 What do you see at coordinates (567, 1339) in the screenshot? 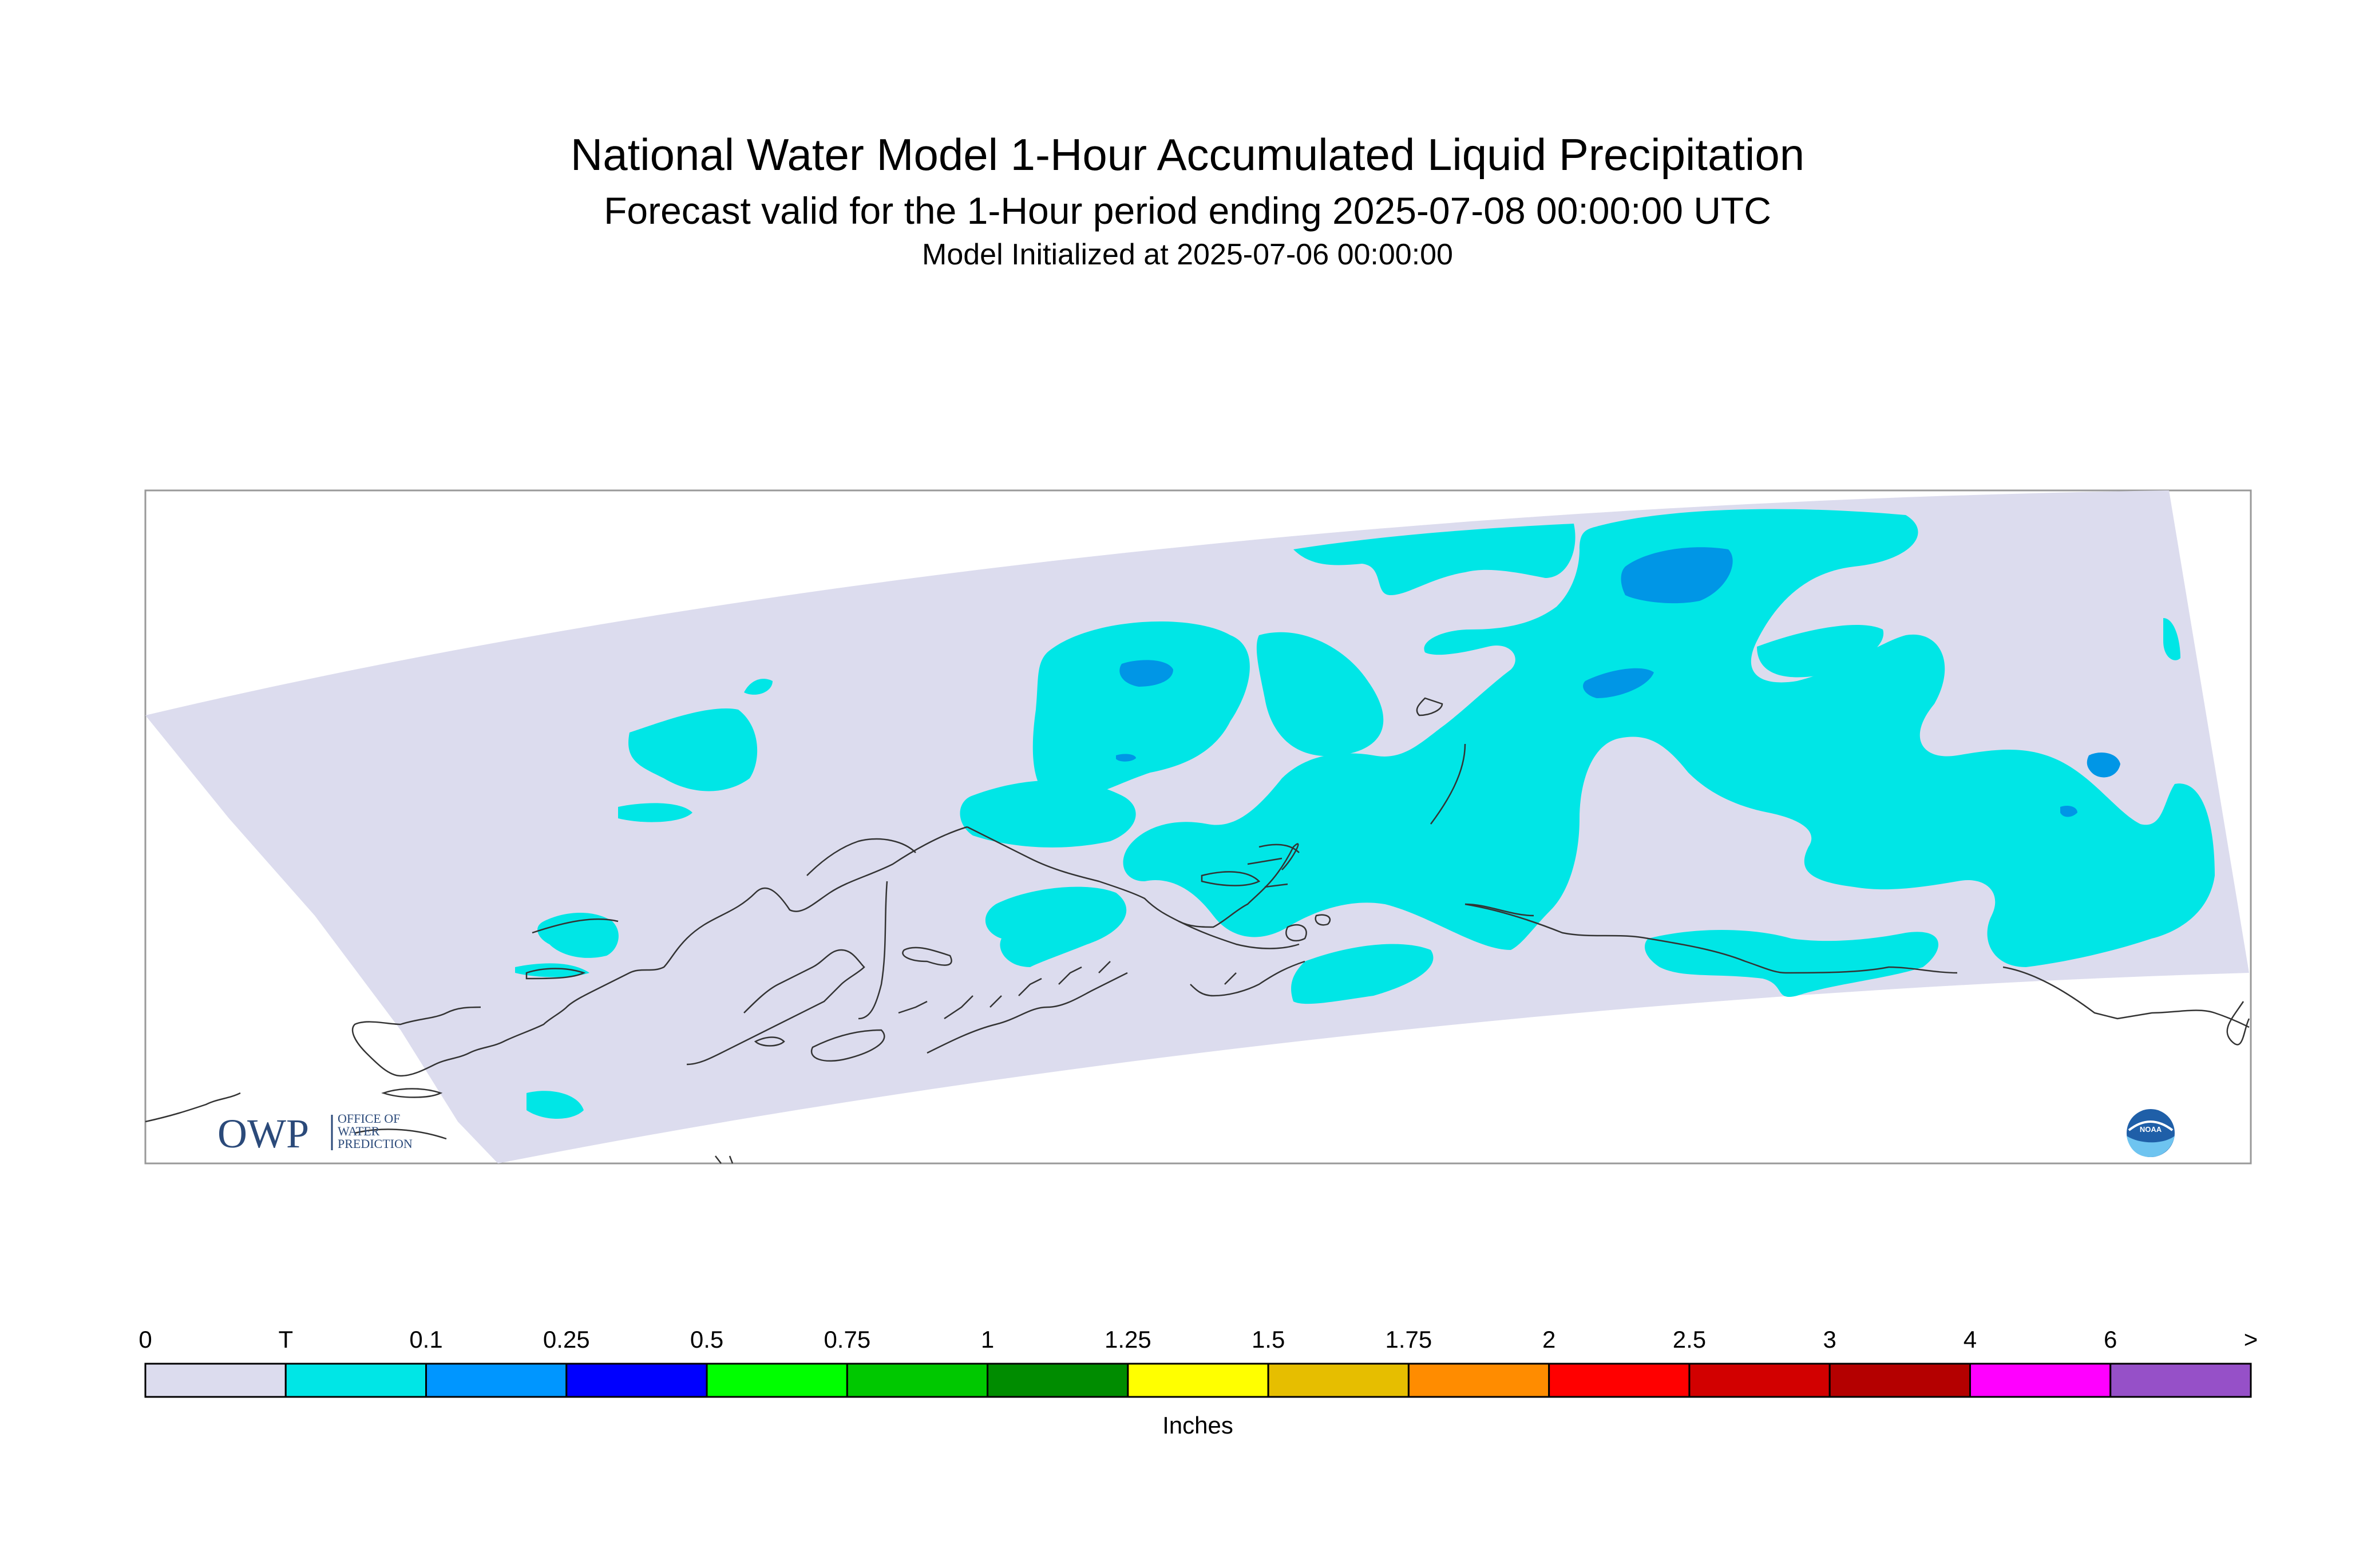
I see `legend-tick-label: 0.25` at bounding box center [567, 1339].